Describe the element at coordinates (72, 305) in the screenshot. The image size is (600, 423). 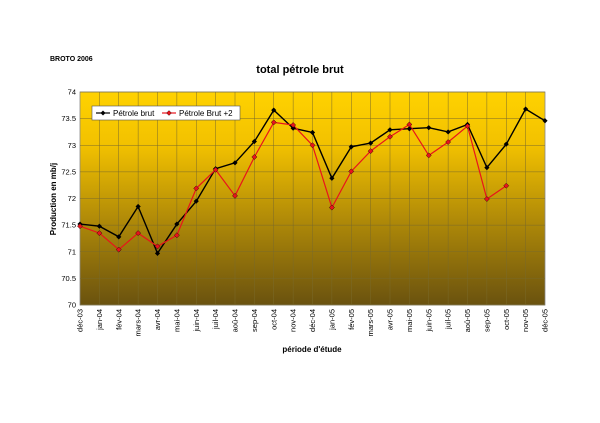
I see `y-tick-label: 70` at that location.